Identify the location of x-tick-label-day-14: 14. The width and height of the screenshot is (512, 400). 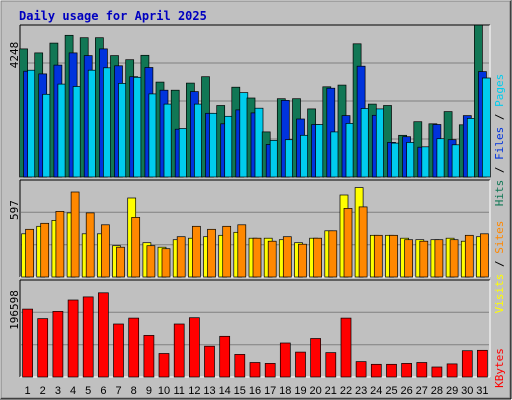
(225, 391).